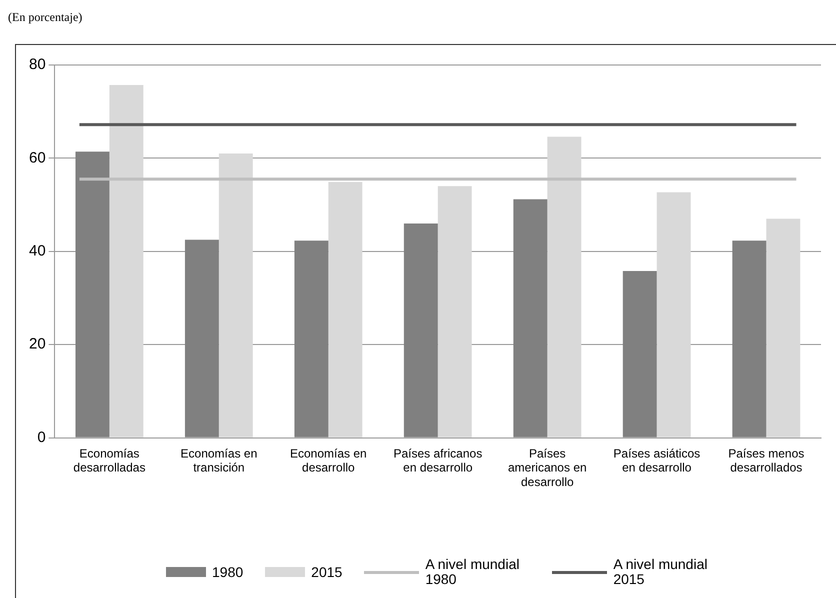  I want to click on y-tick-label: 20, so click(37, 344).